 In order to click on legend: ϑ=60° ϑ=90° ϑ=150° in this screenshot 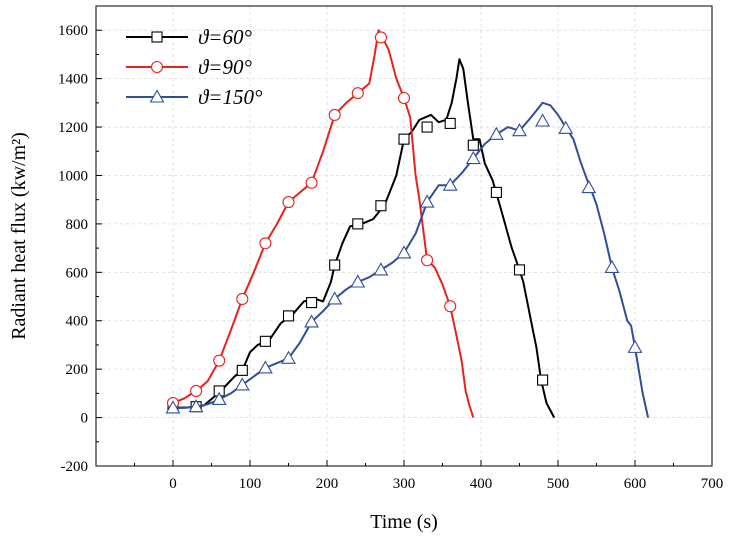, I will do `click(194, 67)`.